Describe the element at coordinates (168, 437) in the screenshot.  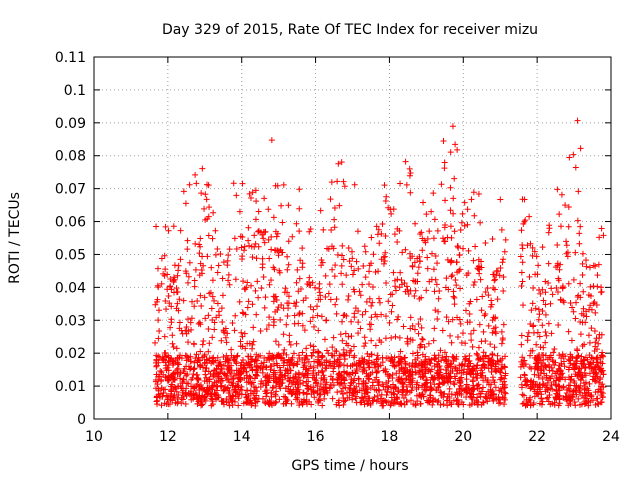
I see `x-tick-label: 12` at that location.